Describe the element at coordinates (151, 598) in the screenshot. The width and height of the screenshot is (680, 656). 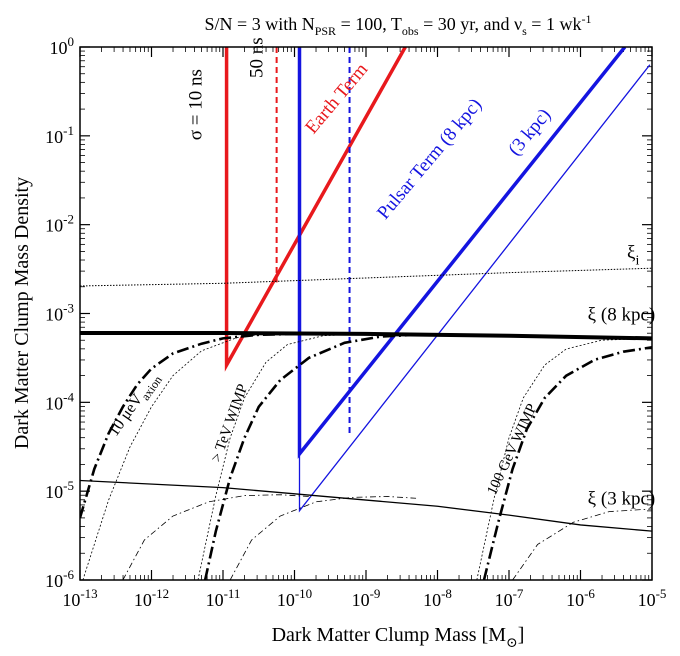
I see `x-tick-label: 10⁻¹²` at that location.